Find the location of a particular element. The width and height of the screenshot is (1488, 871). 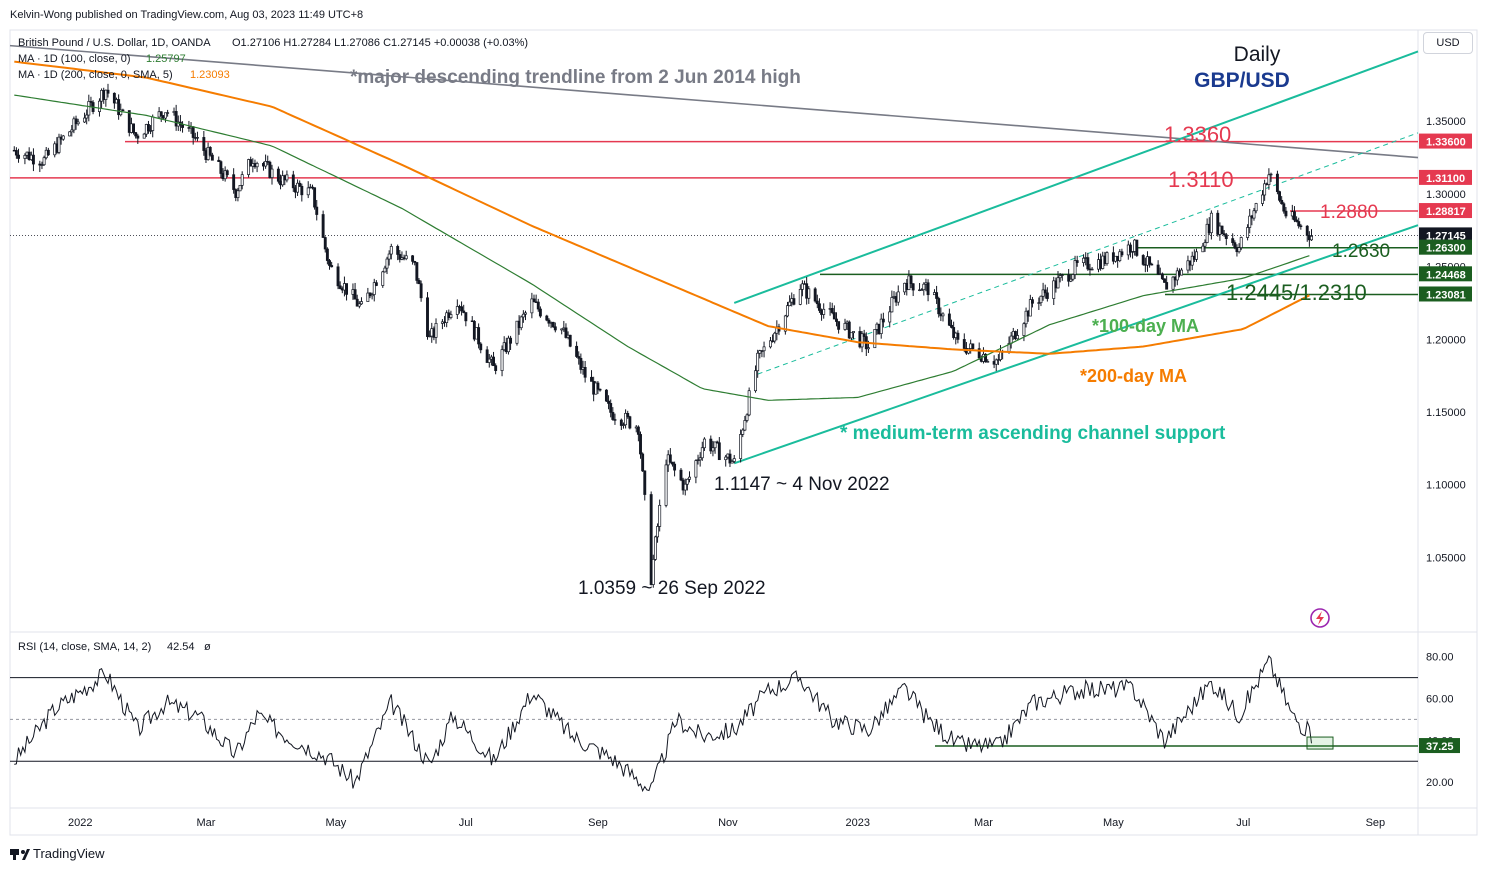

annotation-ma100: *100-day MA is located at coordinates (1145, 326).